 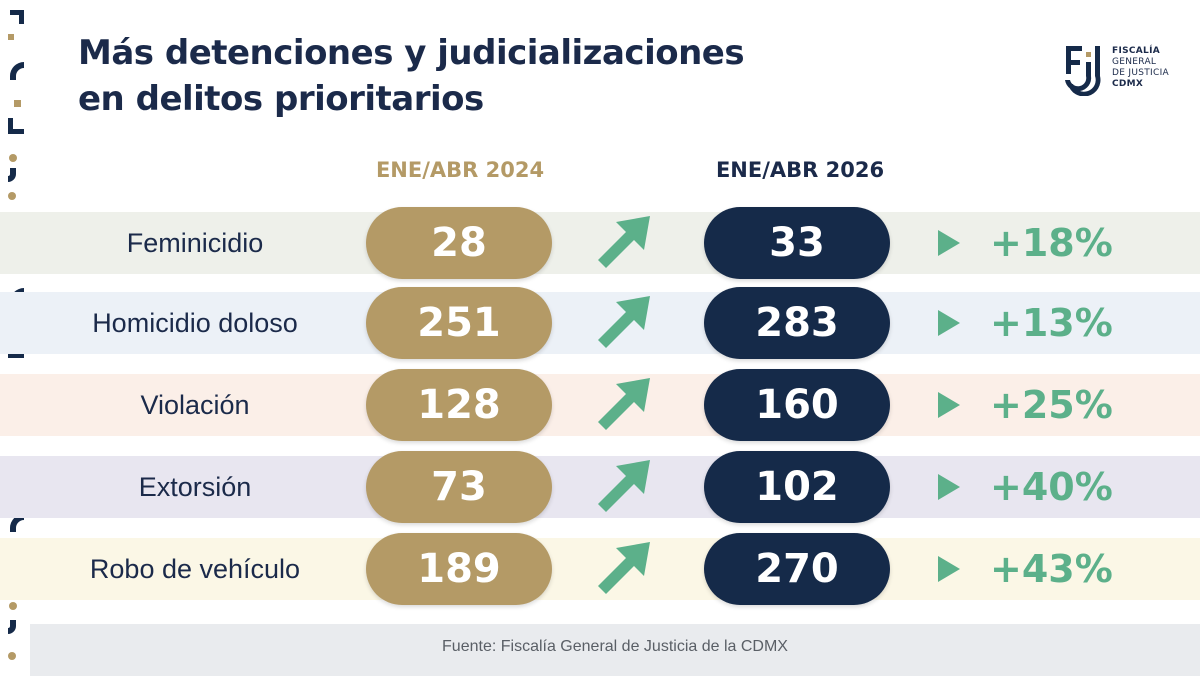 What do you see at coordinates (459, 405) in the screenshot?
I see `value-2024: 128` at bounding box center [459, 405].